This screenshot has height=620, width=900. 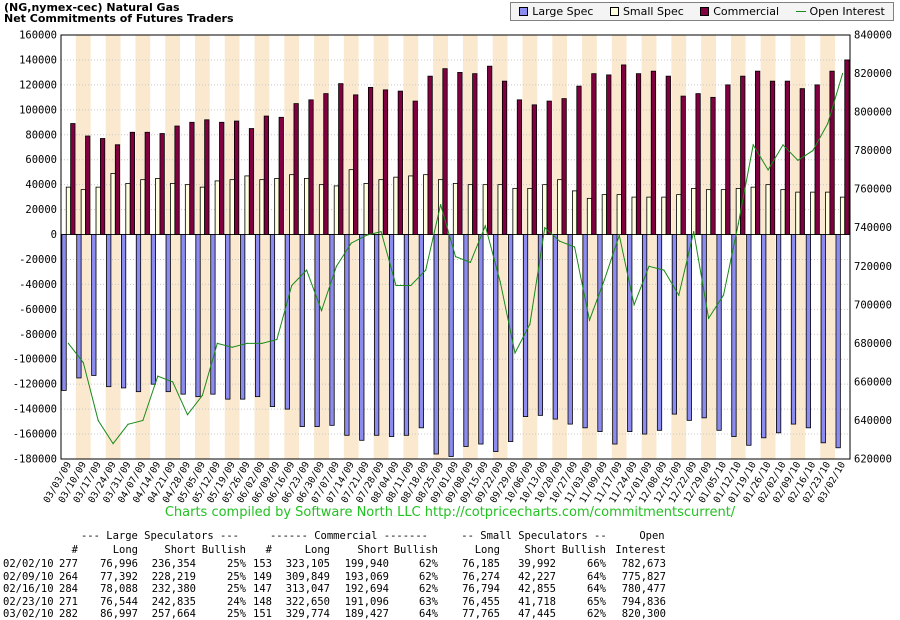 What do you see at coordinates (643, 564) in the screenshot?
I see `table-cell: 782,673` at bounding box center [643, 564].